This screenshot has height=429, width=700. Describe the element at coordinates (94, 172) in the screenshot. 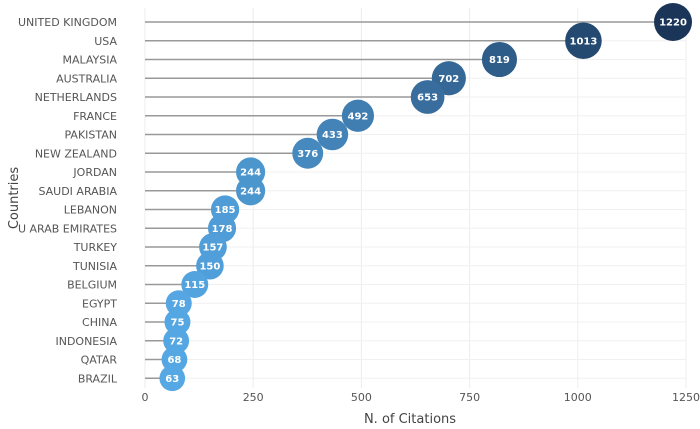

I see `y-tick-label: JORDAN` at that location.